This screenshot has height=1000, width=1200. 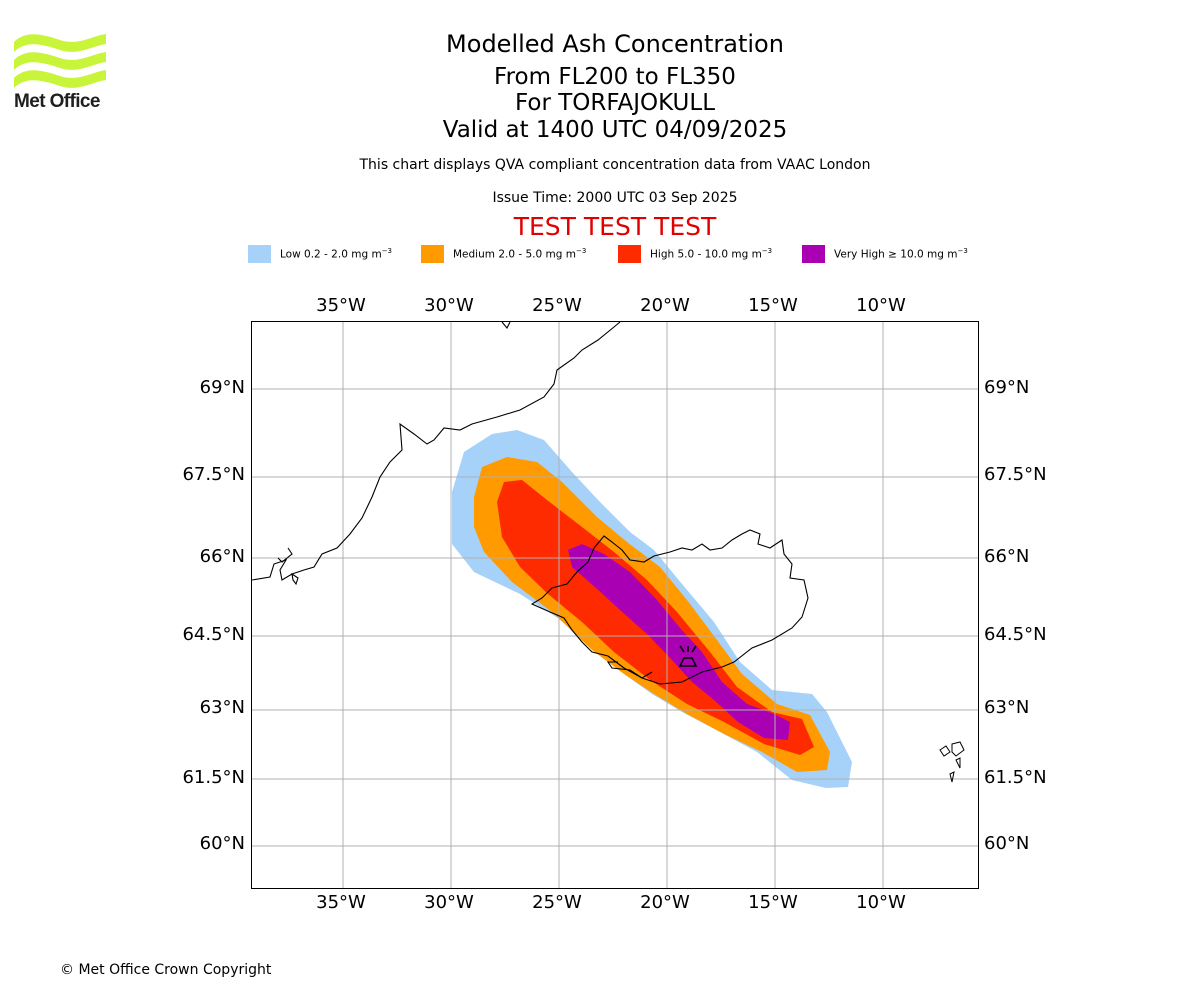 I want to click on legend-label-low: Low 0.2 - 2.0 mg m, so click(x=331, y=254).